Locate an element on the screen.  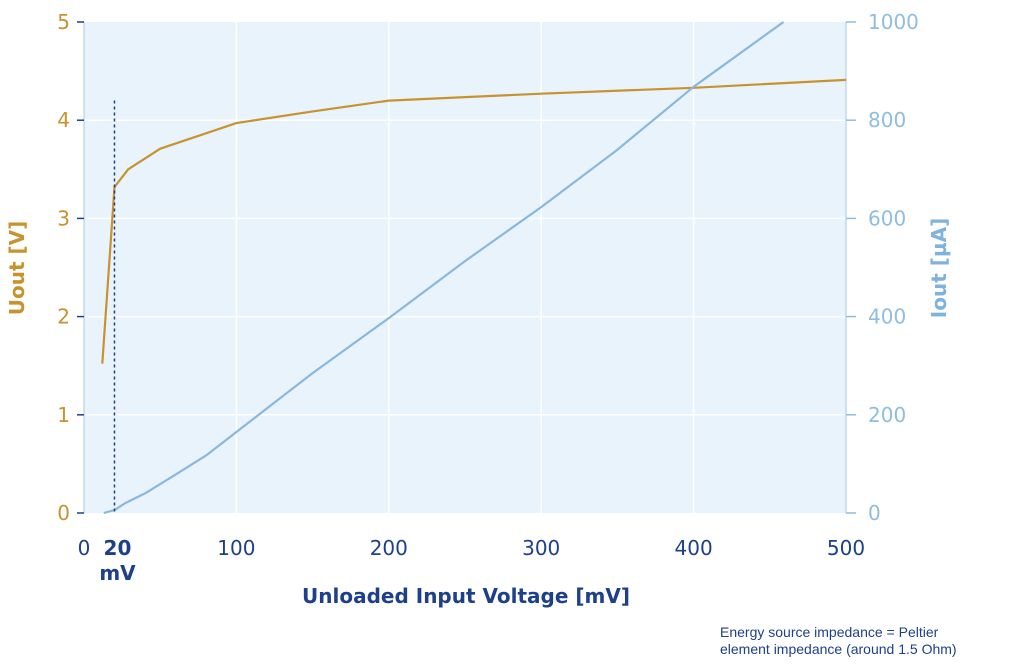
x-axis-title: Unloaded Input Voltage [mV] is located at coordinates (466, 596).